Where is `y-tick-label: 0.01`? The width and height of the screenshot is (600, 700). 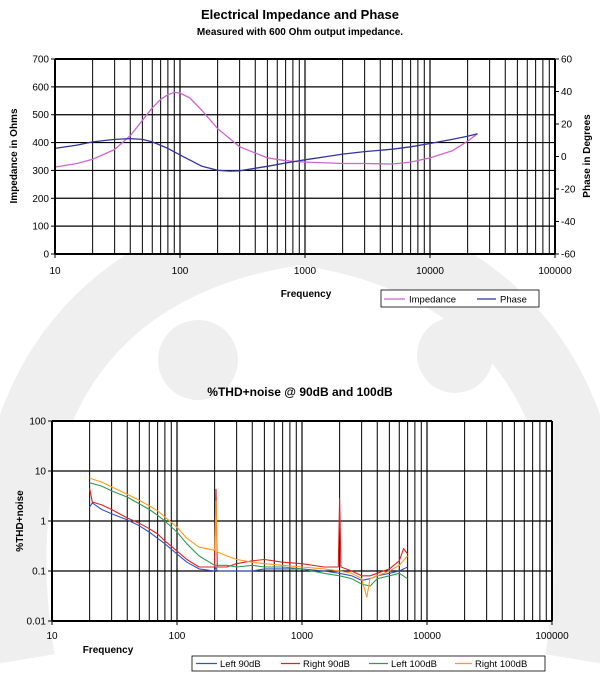 y-tick-label: 0.01 is located at coordinates (37, 622).